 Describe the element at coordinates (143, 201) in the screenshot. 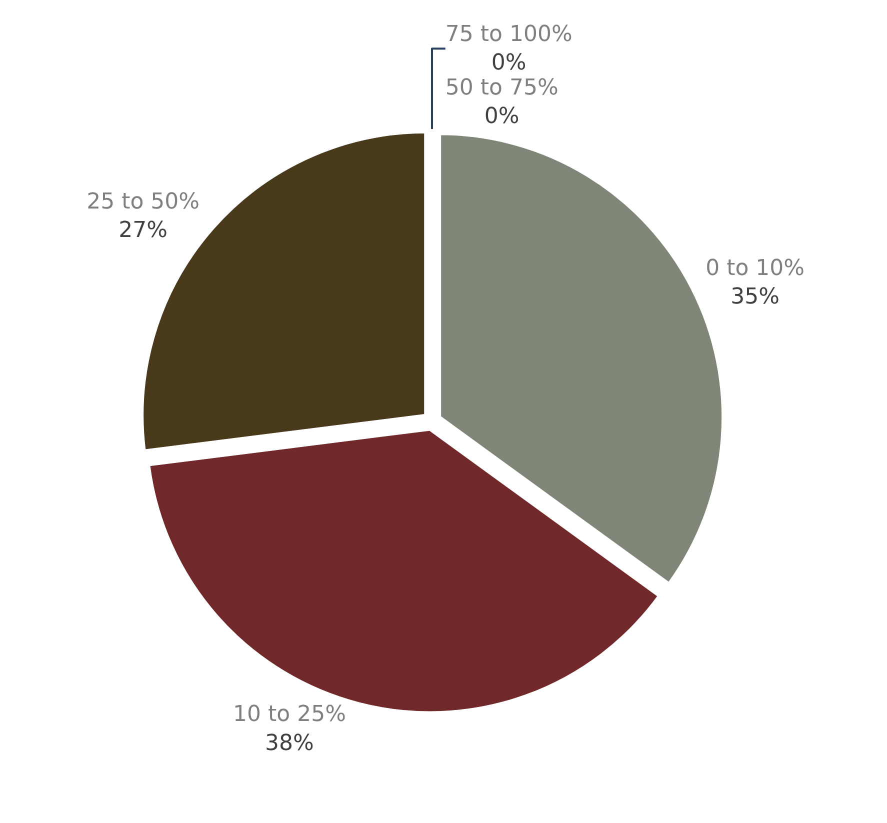

I see `slice-label: 25 to 50%` at that location.